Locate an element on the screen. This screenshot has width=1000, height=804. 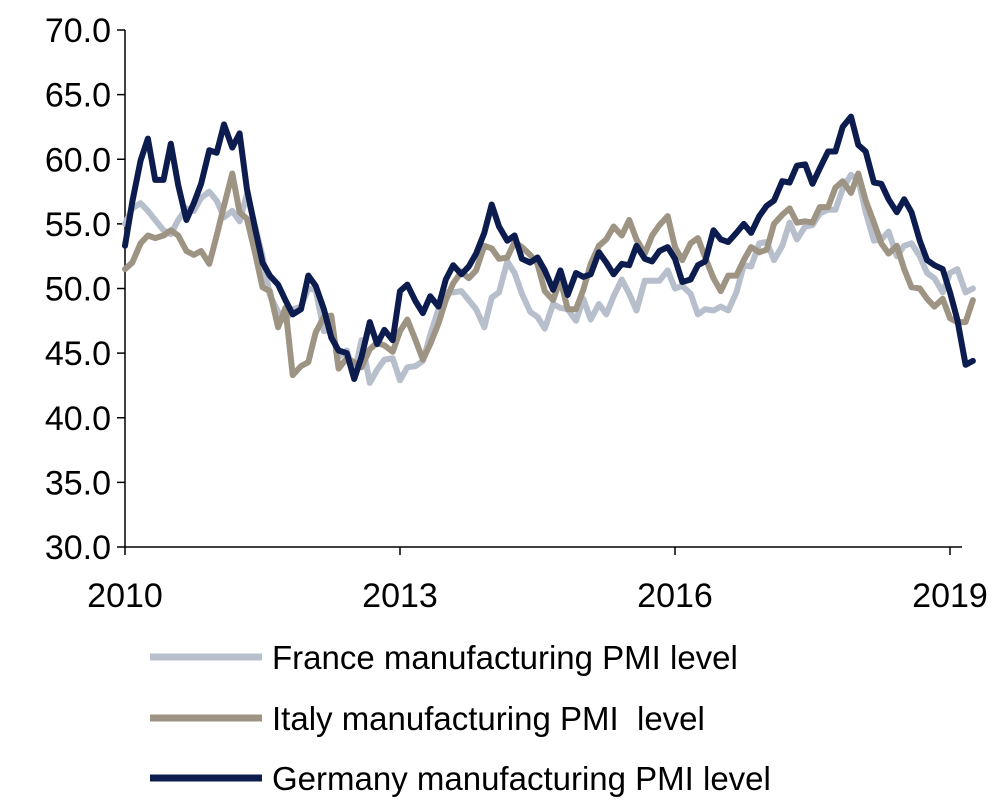
y-tick-label: 35.0 is located at coordinates (78, 483).